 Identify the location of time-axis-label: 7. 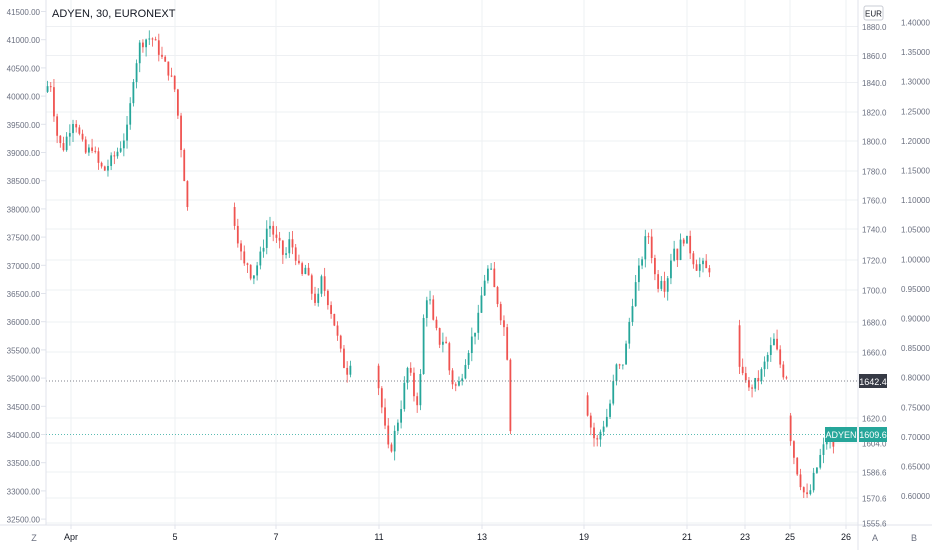
(275, 537).